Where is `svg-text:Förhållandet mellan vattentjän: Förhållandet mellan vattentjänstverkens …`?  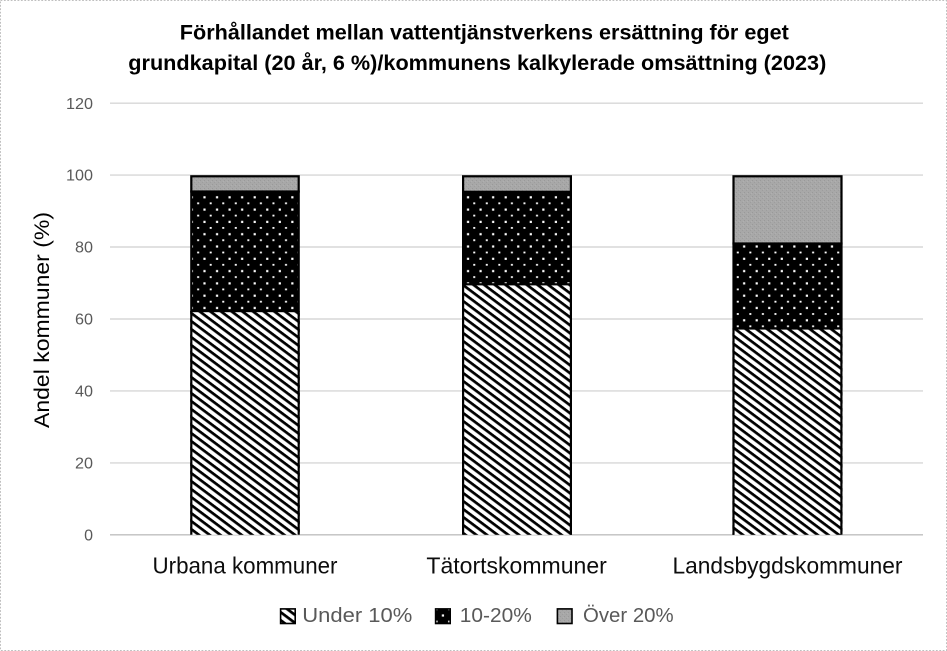
svg-text:Förhållandet mellan vattentjän: Förhållandet mellan vattentjänstverkens … is located at coordinates (484, 33).